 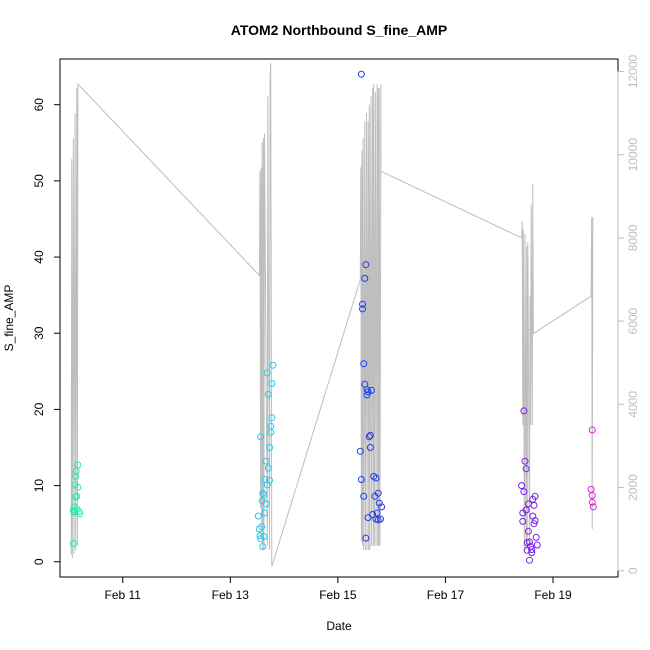 What do you see at coordinates (39, 181) in the screenshot?
I see `y-tick-label: 50` at bounding box center [39, 181].